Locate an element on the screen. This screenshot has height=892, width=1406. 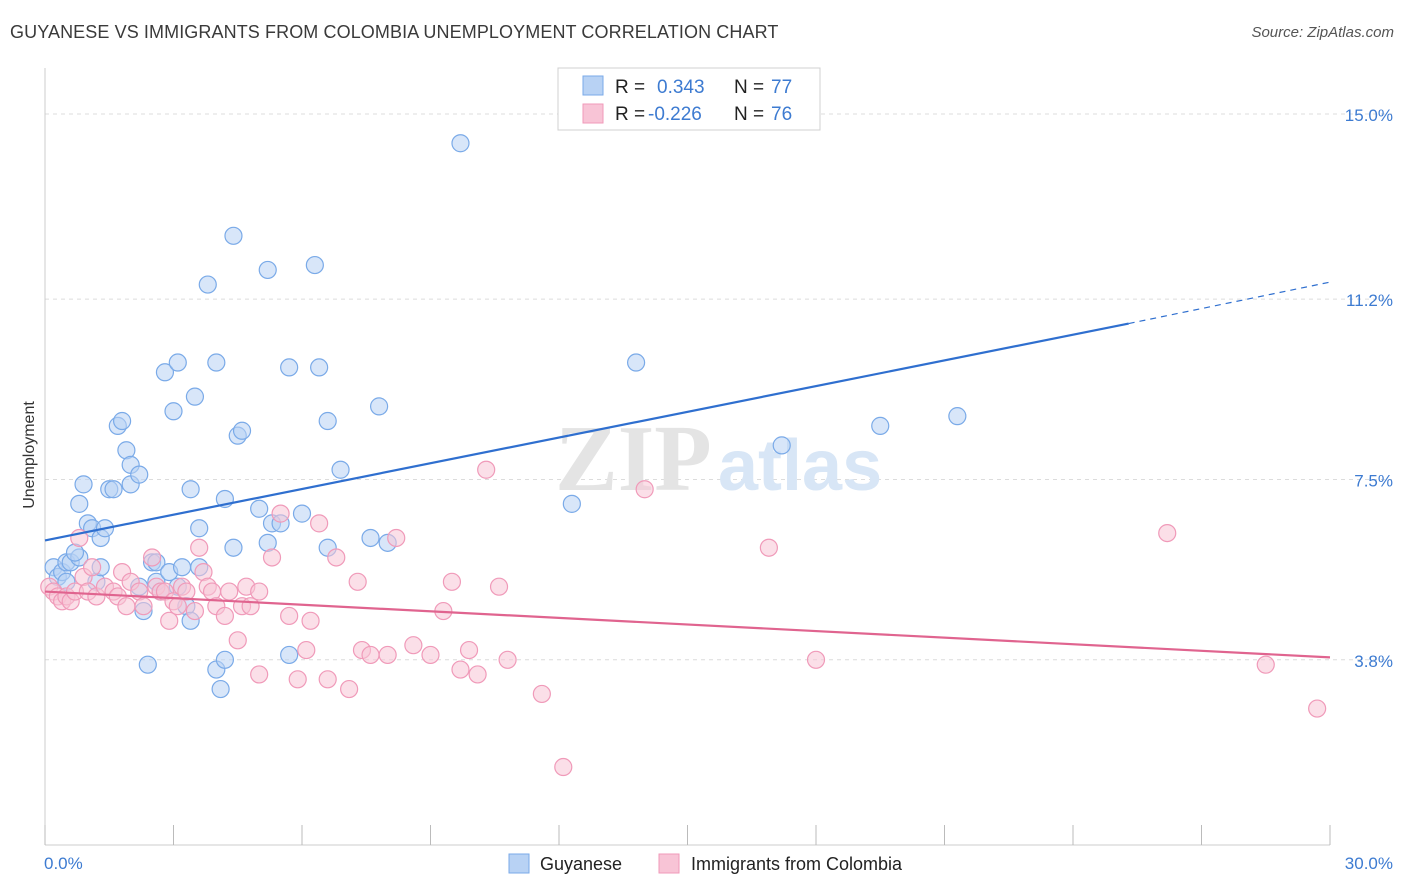
legend-swatch-guyanese is located at coordinates (593, 85).